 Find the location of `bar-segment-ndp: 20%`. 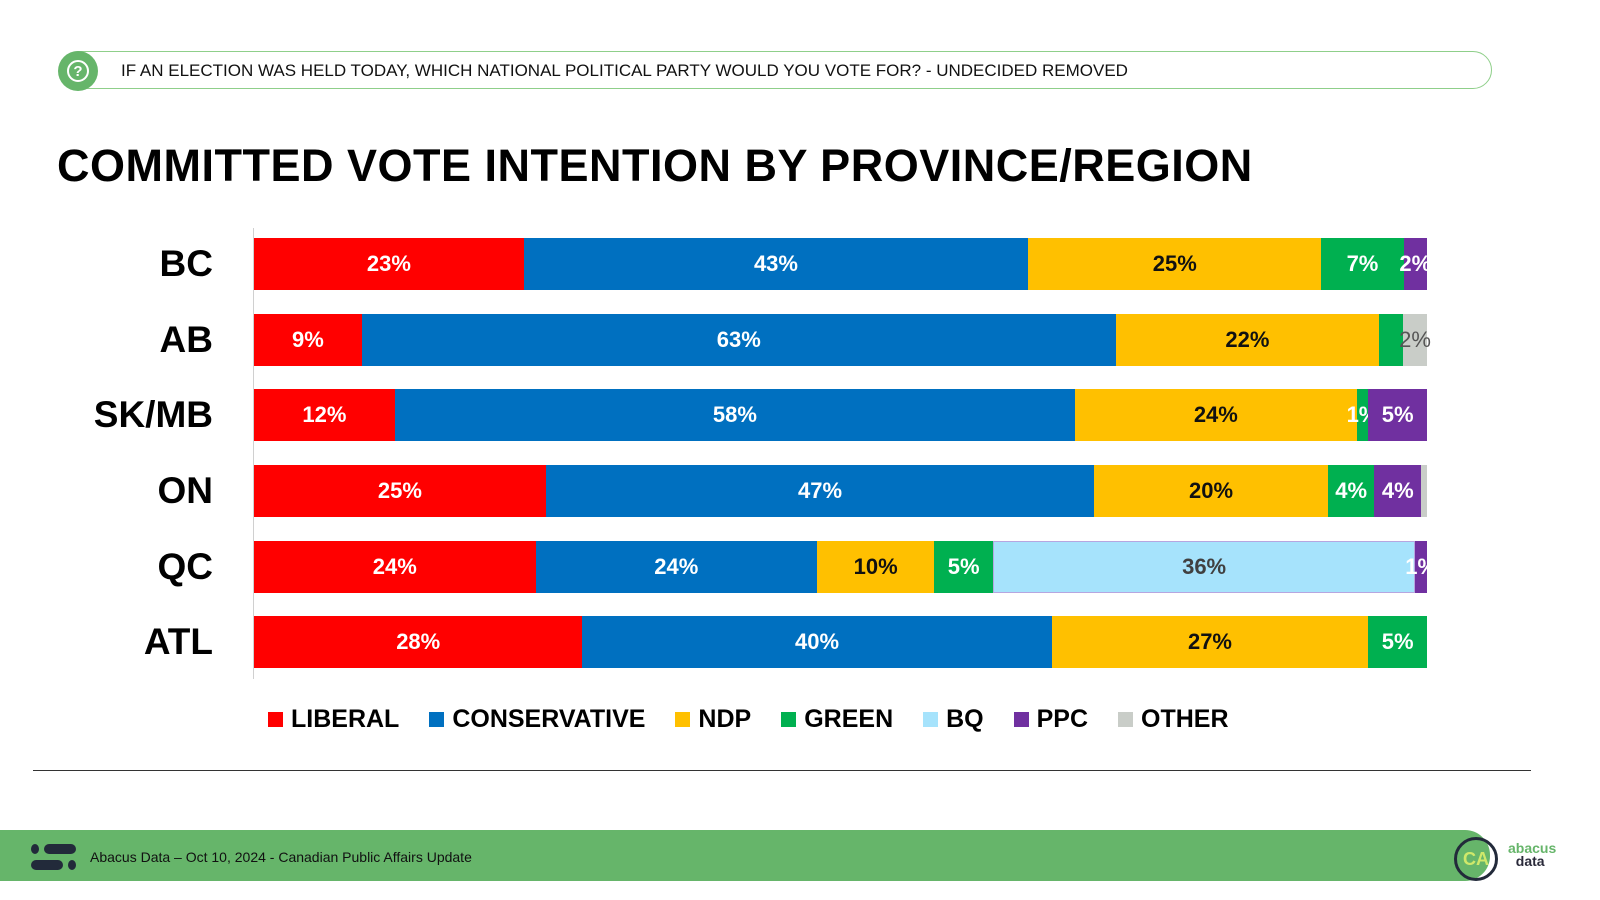

bar-segment-ndp: 20% is located at coordinates (1211, 491).